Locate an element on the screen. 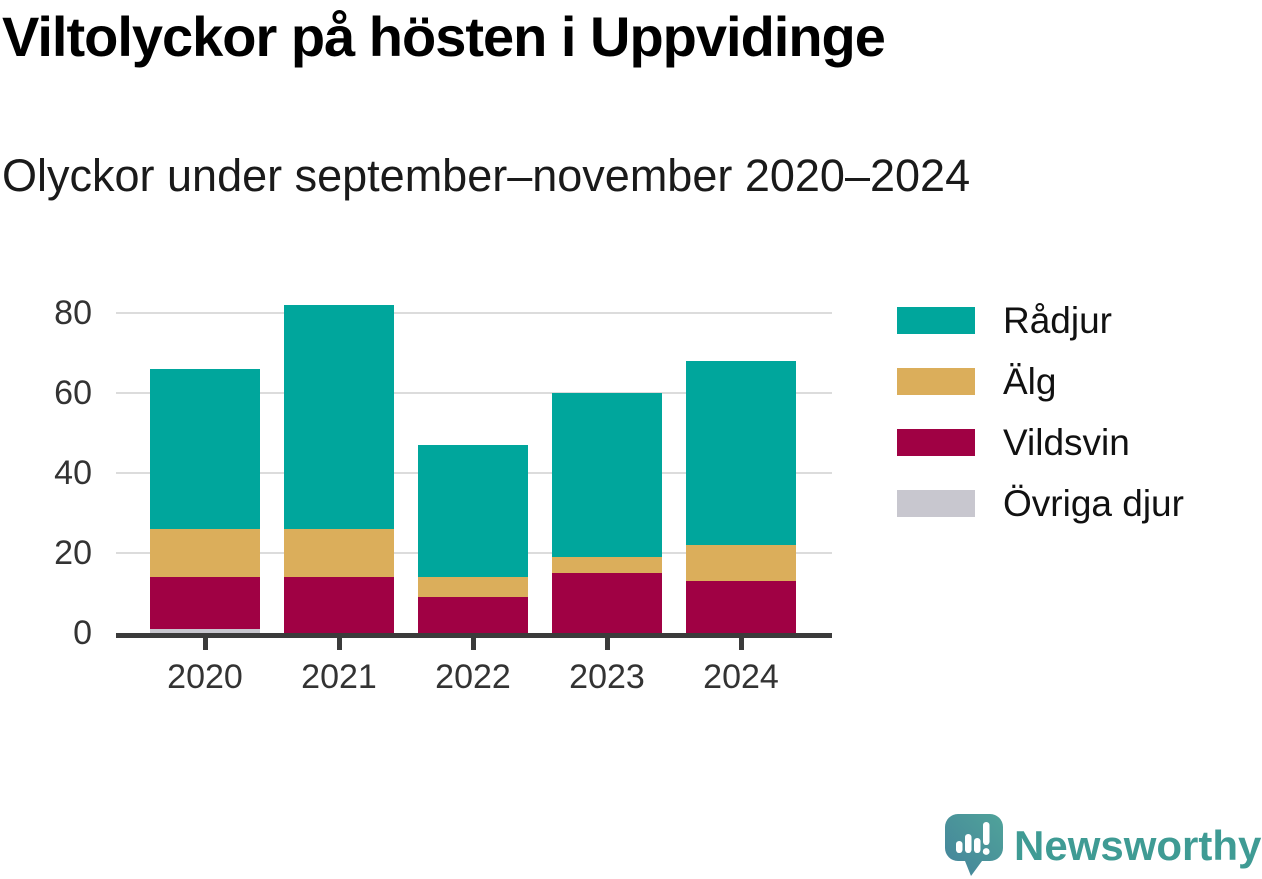 The image size is (1262, 879). y-tick-label: 20 is located at coordinates (73, 553).